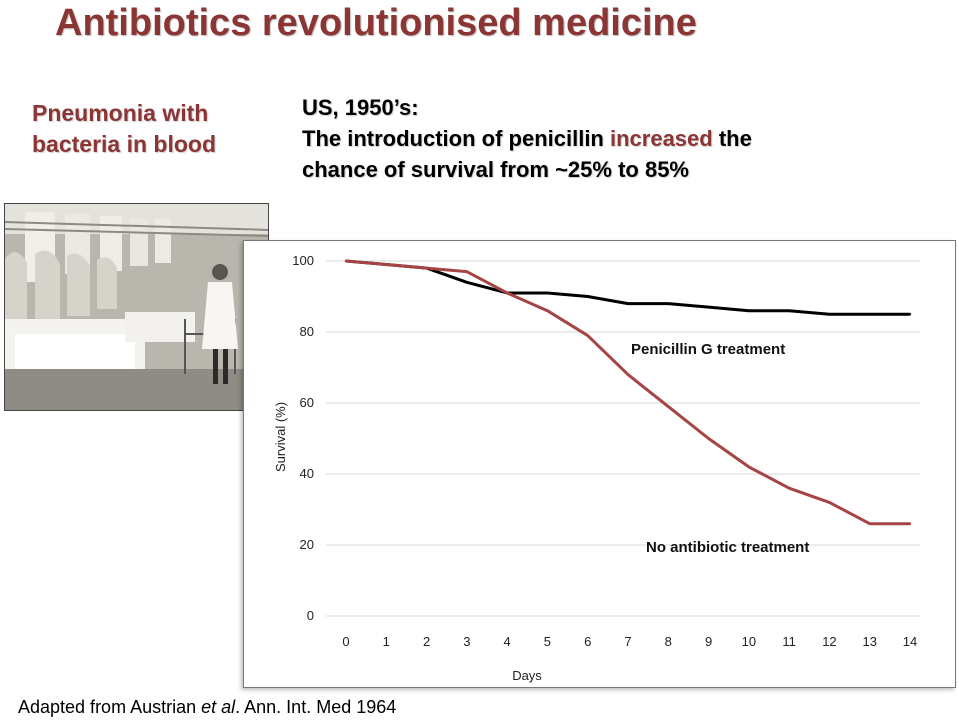 Image resolution: width=959 pixels, height=720 pixels. Describe the element at coordinates (426, 641) in the screenshot. I see `x-tick-label-2: 2` at that location.